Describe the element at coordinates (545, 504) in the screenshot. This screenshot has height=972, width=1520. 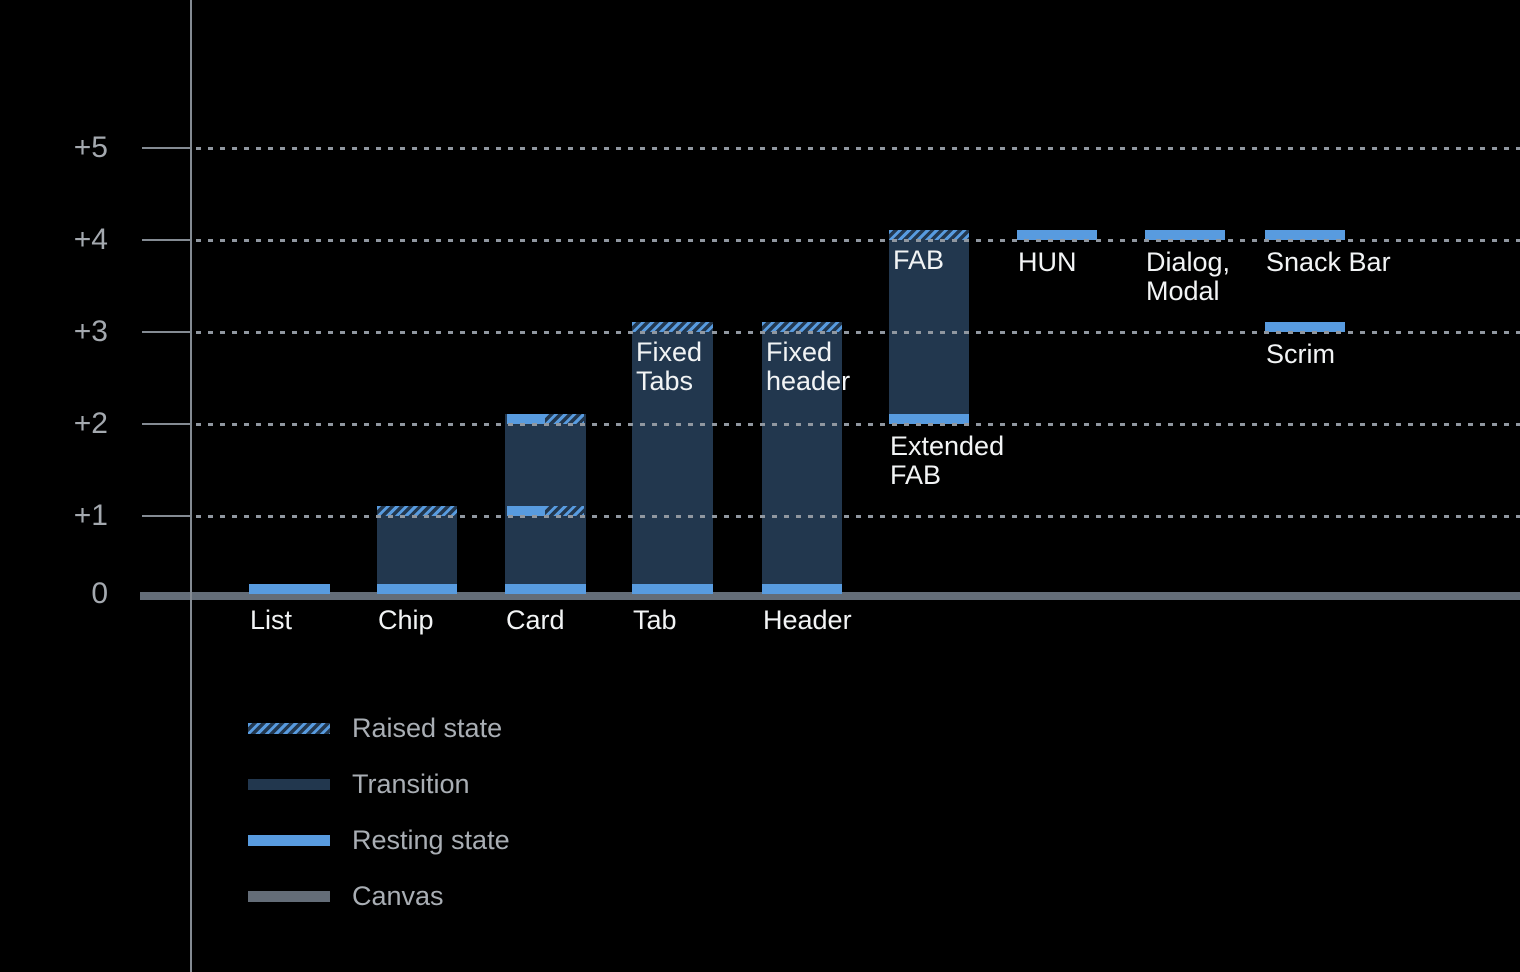
I see `bar-transition-card` at that location.